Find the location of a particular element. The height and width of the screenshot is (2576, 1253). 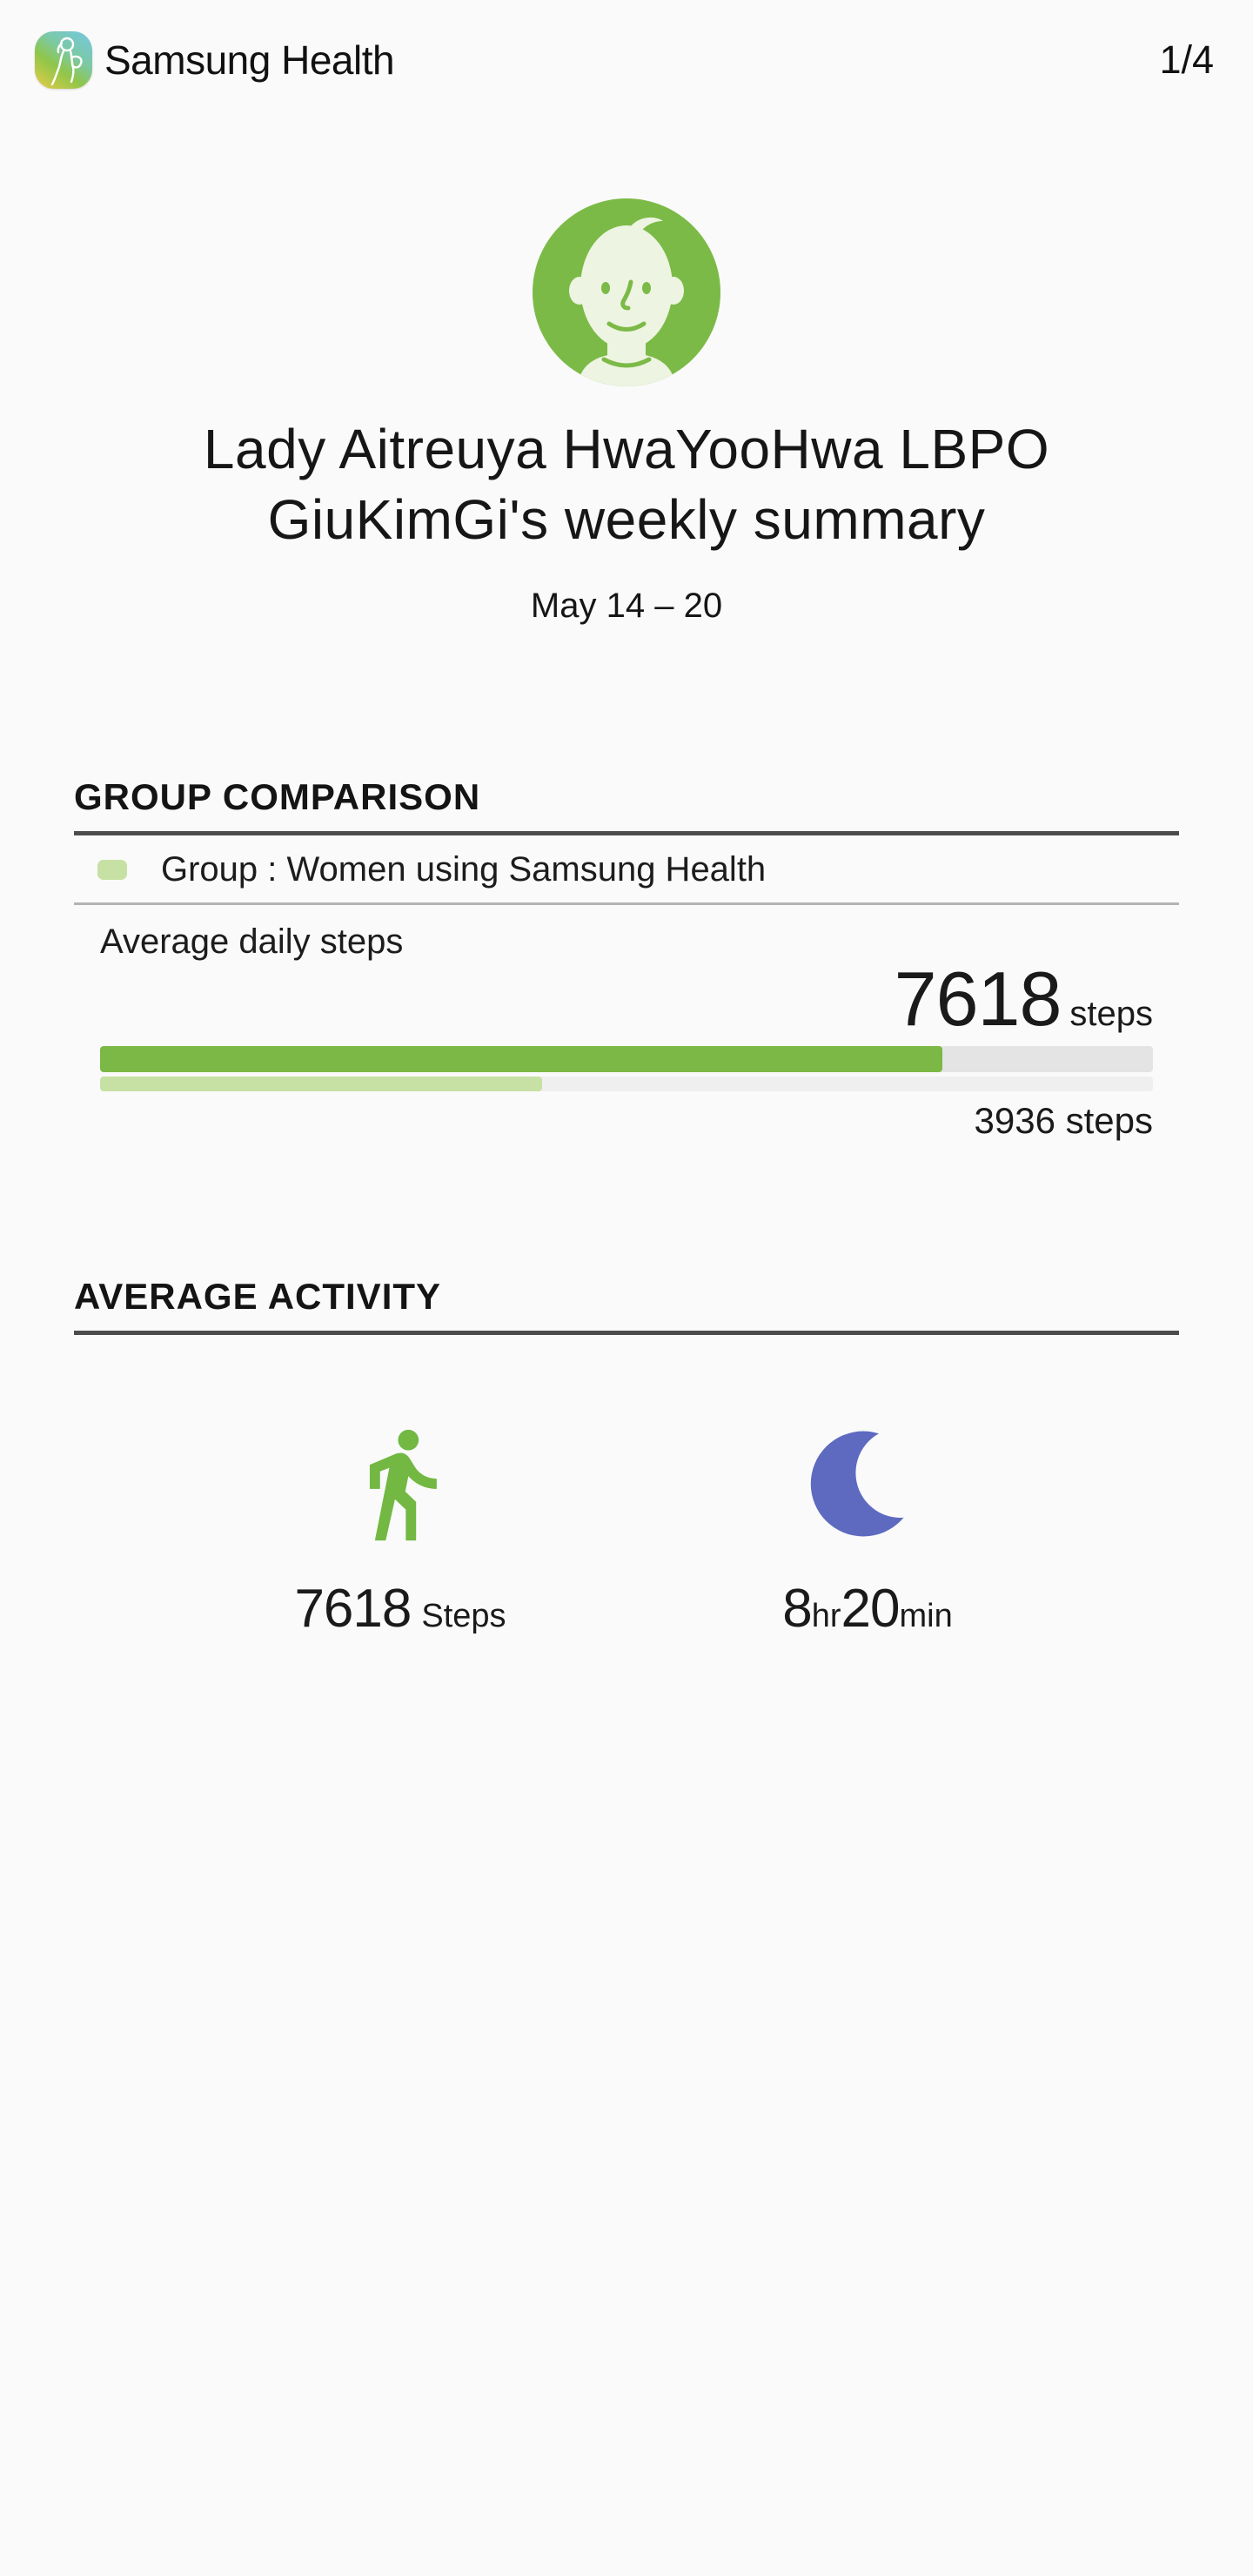

activity-steps-item: 7618 Steps is located at coordinates (400, 1528).